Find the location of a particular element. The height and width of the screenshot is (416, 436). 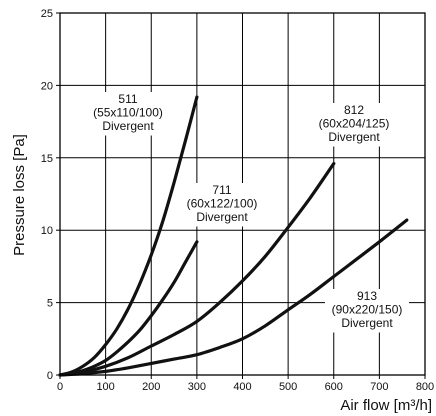

series-label-line: 913 is located at coordinates (367, 296).